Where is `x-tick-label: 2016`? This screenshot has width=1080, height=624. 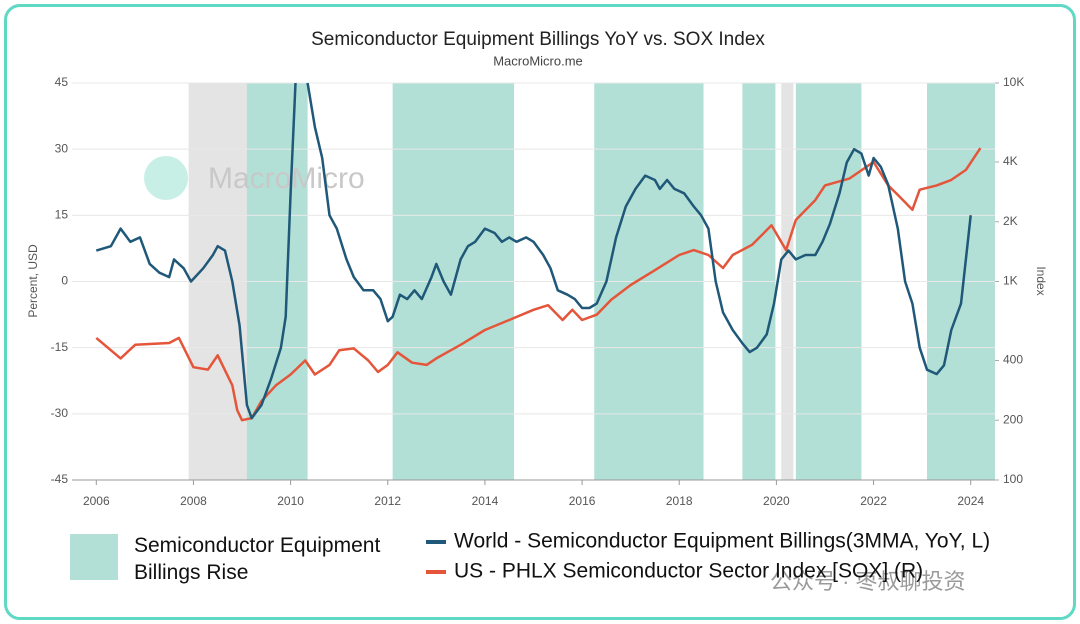 x-tick-label: 2016 is located at coordinates (582, 501).